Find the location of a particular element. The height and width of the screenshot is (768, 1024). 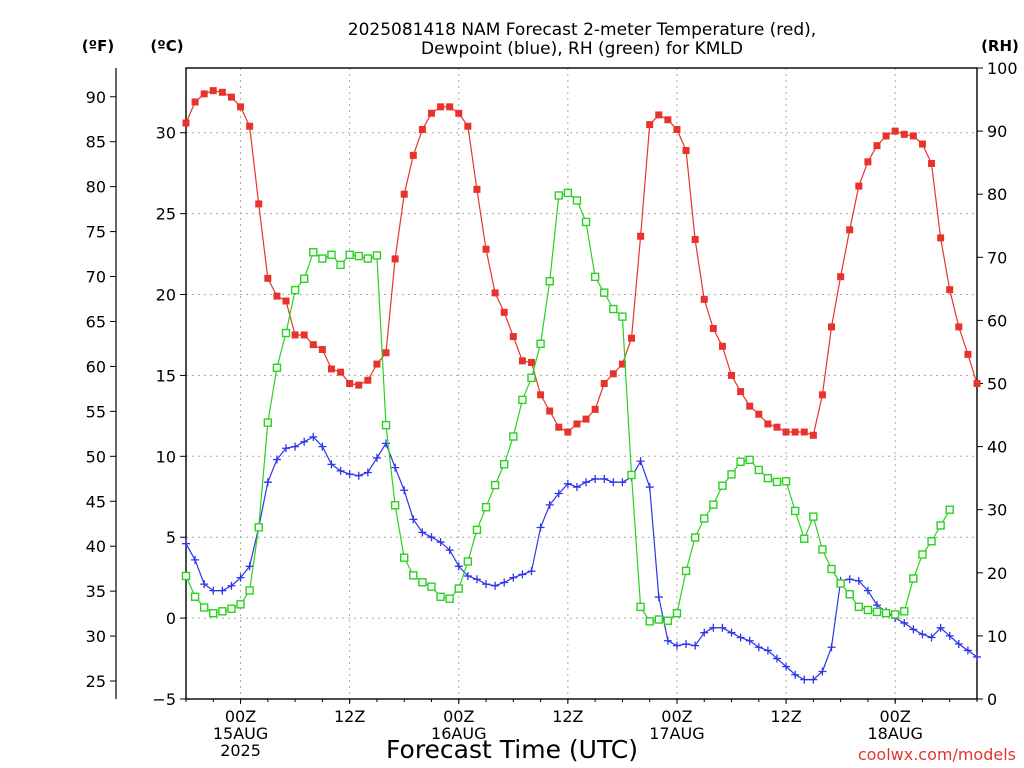

celsius-tick-label: 0 is located at coordinates (171, 618).